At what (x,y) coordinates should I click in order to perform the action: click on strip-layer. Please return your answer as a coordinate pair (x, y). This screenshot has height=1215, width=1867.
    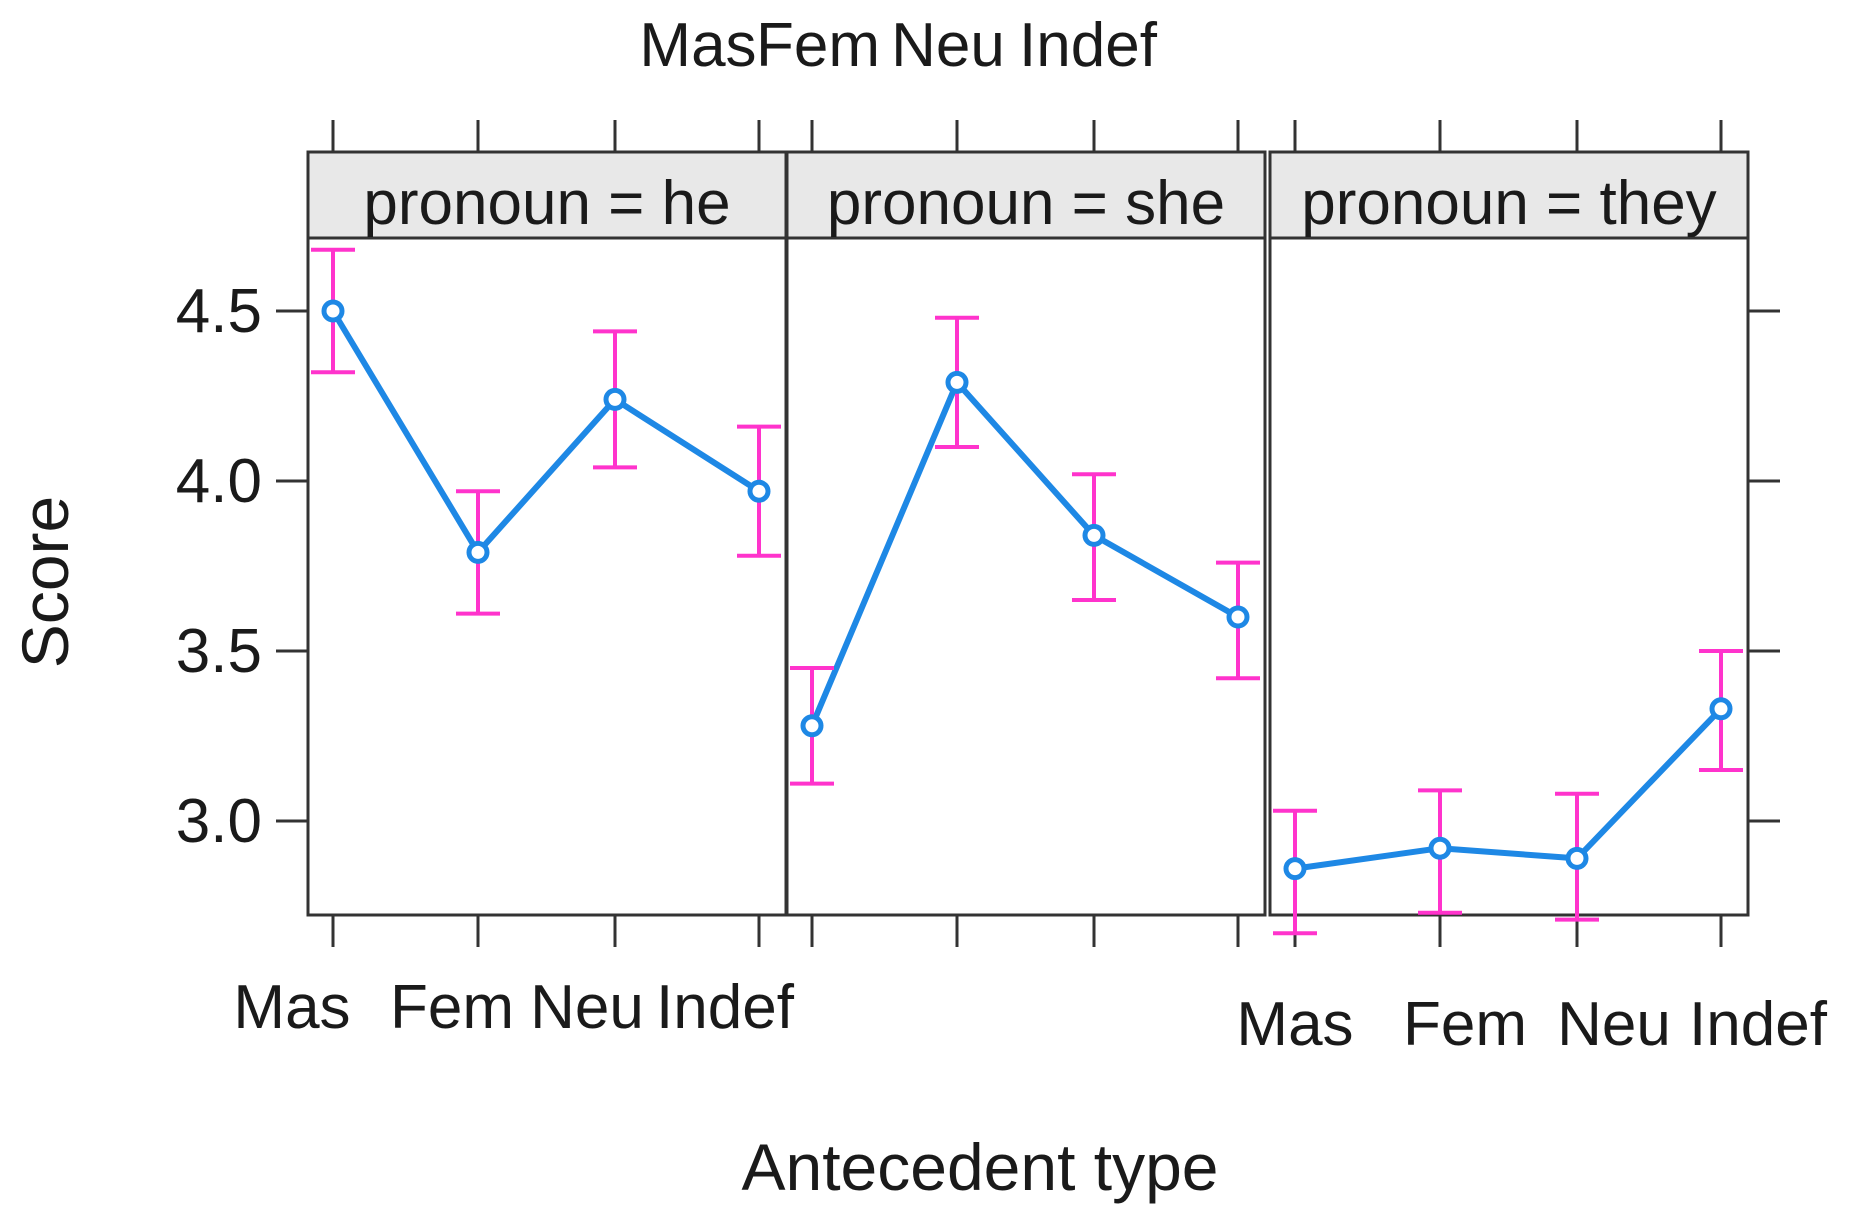
    Looking at the image, I should click on (1028, 195).